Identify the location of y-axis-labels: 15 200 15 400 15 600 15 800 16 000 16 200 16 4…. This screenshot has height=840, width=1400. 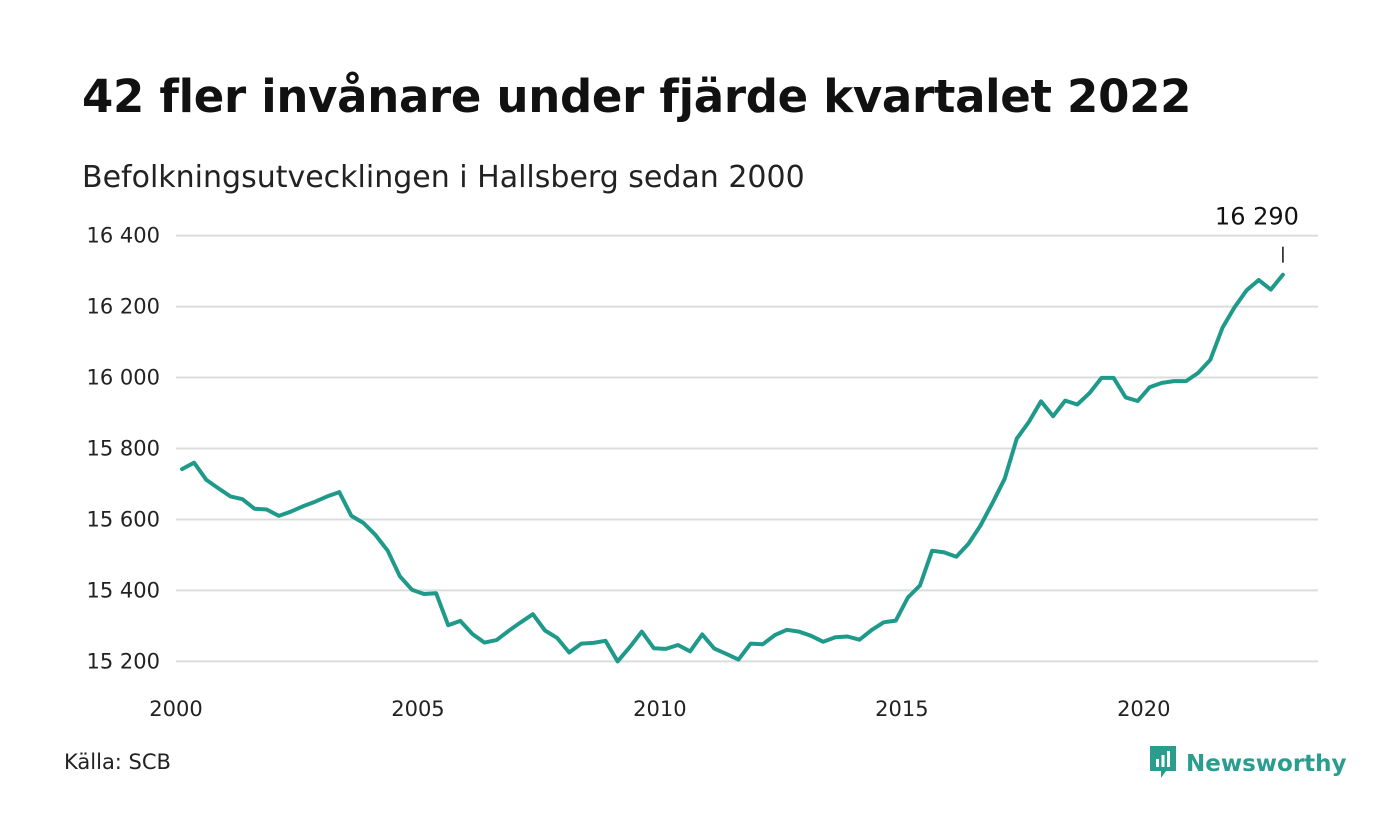
(123, 449).